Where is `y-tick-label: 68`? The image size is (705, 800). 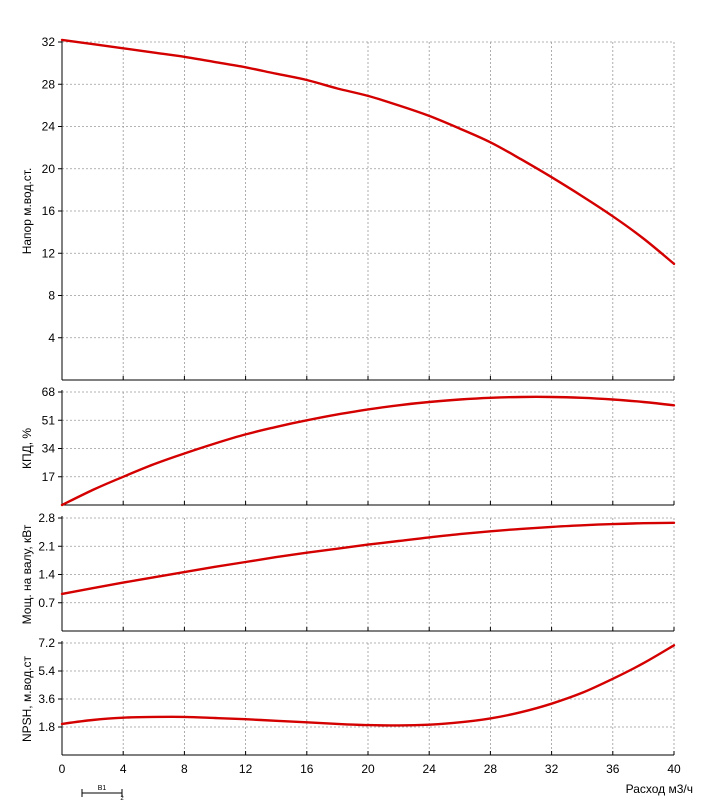 y-tick-label: 68 is located at coordinates (49, 392).